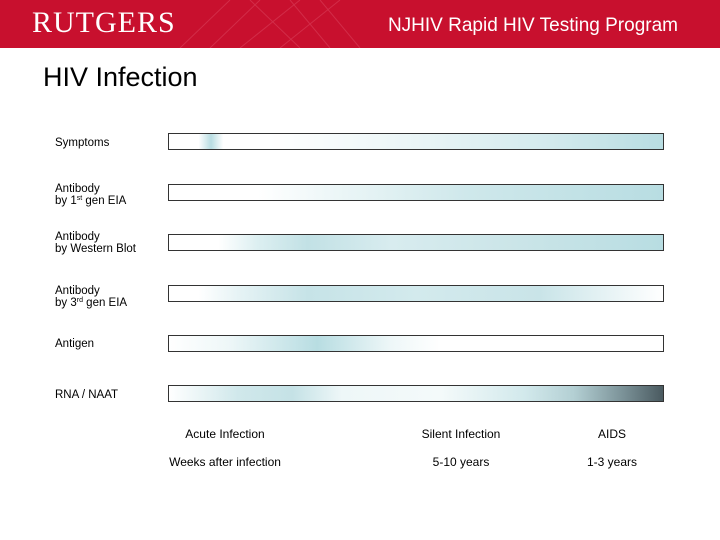 Image resolution: width=720 pixels, height=540 pixels. Describe the element at coordinates (104, 22) in the screenshot. I see `rutgers-logo: RUTGERS` at that location.